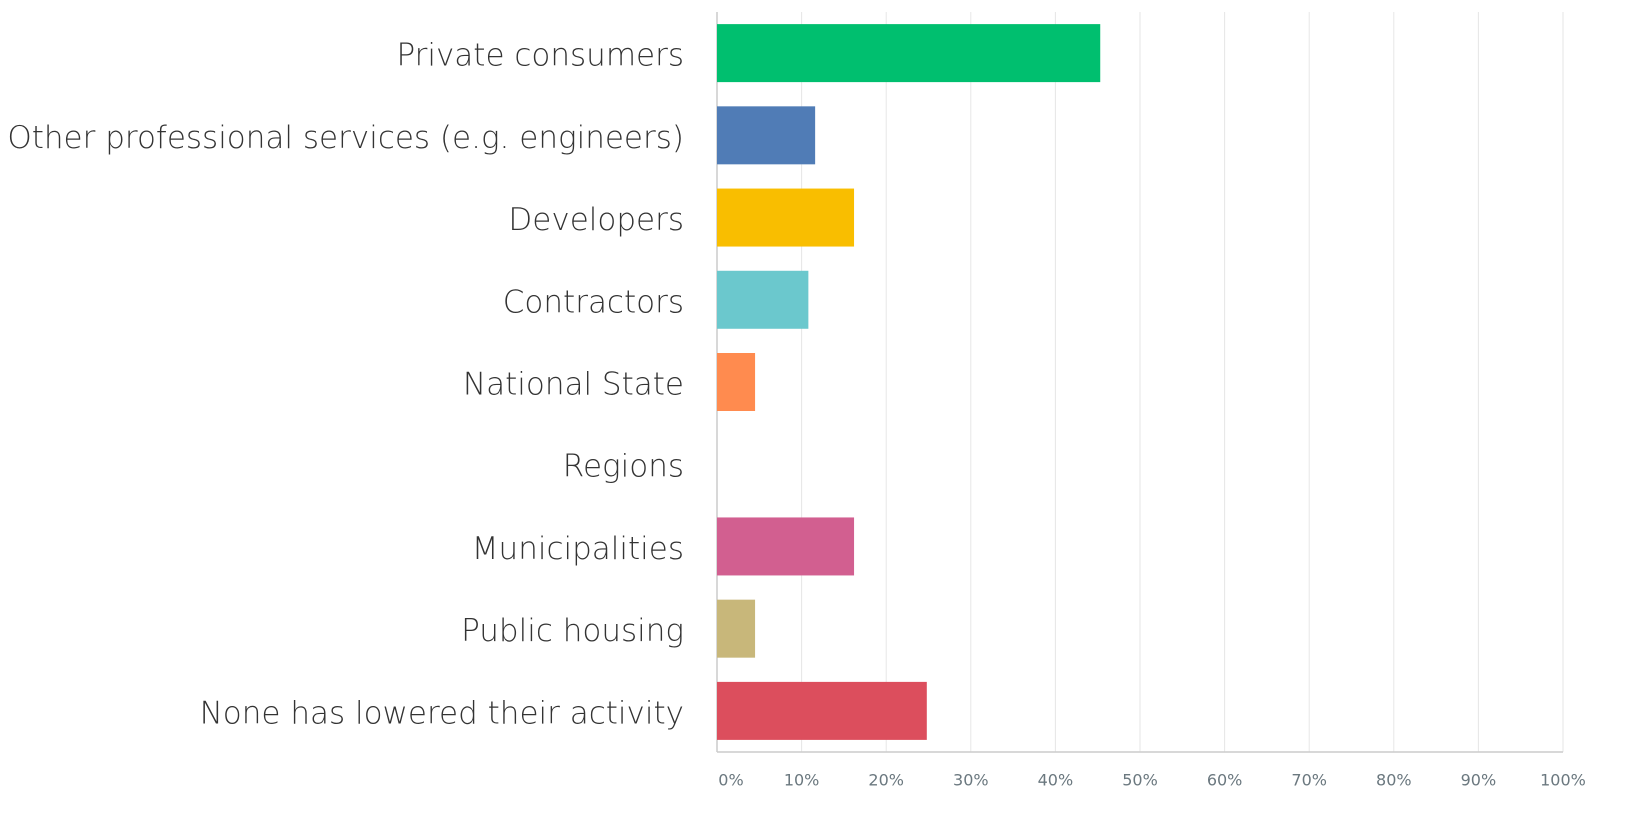 This screenshot has height=832, width=1647. I want to click on category-label: Contractors, so click(593, 302).